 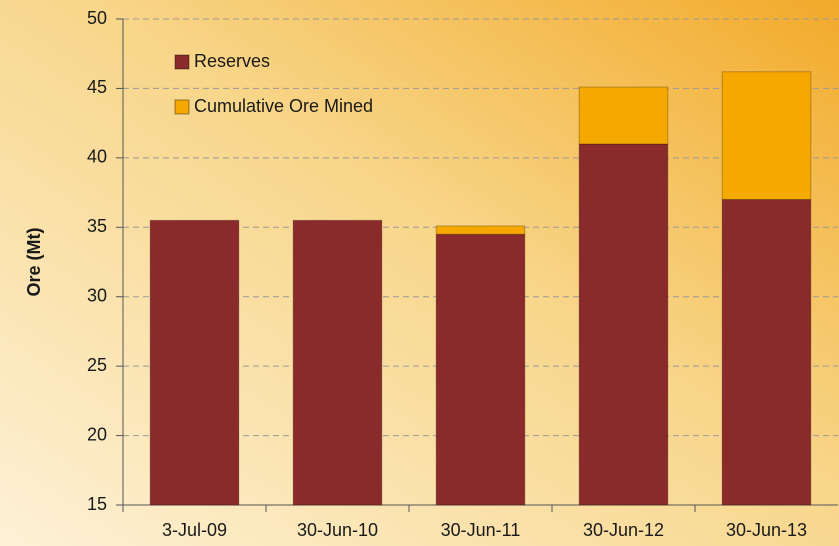 I want to click on y-tick-label: 30, so click(x=97, y=295).